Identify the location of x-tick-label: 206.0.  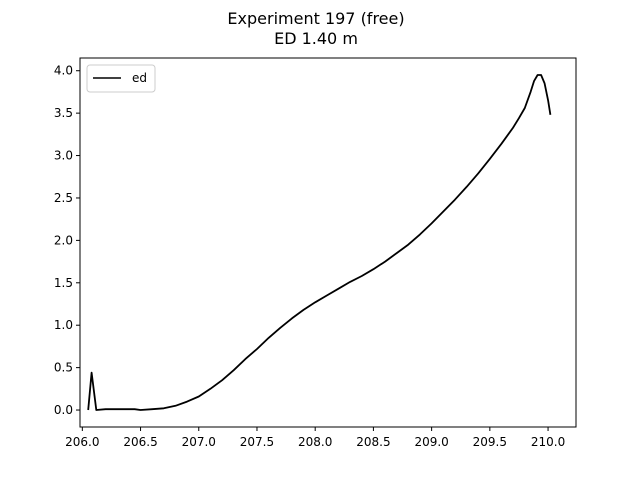
(82, 442).